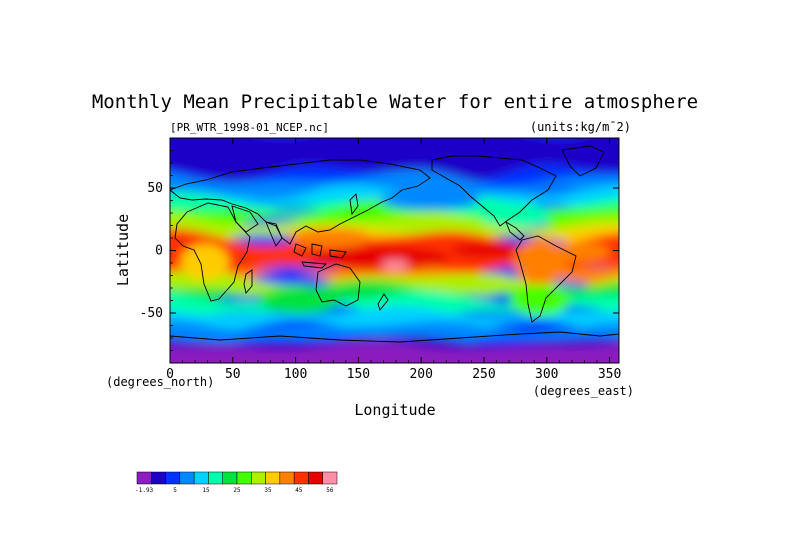  Describe the element at coordinates (546, 374) in the screenshot. I see `x-tick-label: 300` at that location.